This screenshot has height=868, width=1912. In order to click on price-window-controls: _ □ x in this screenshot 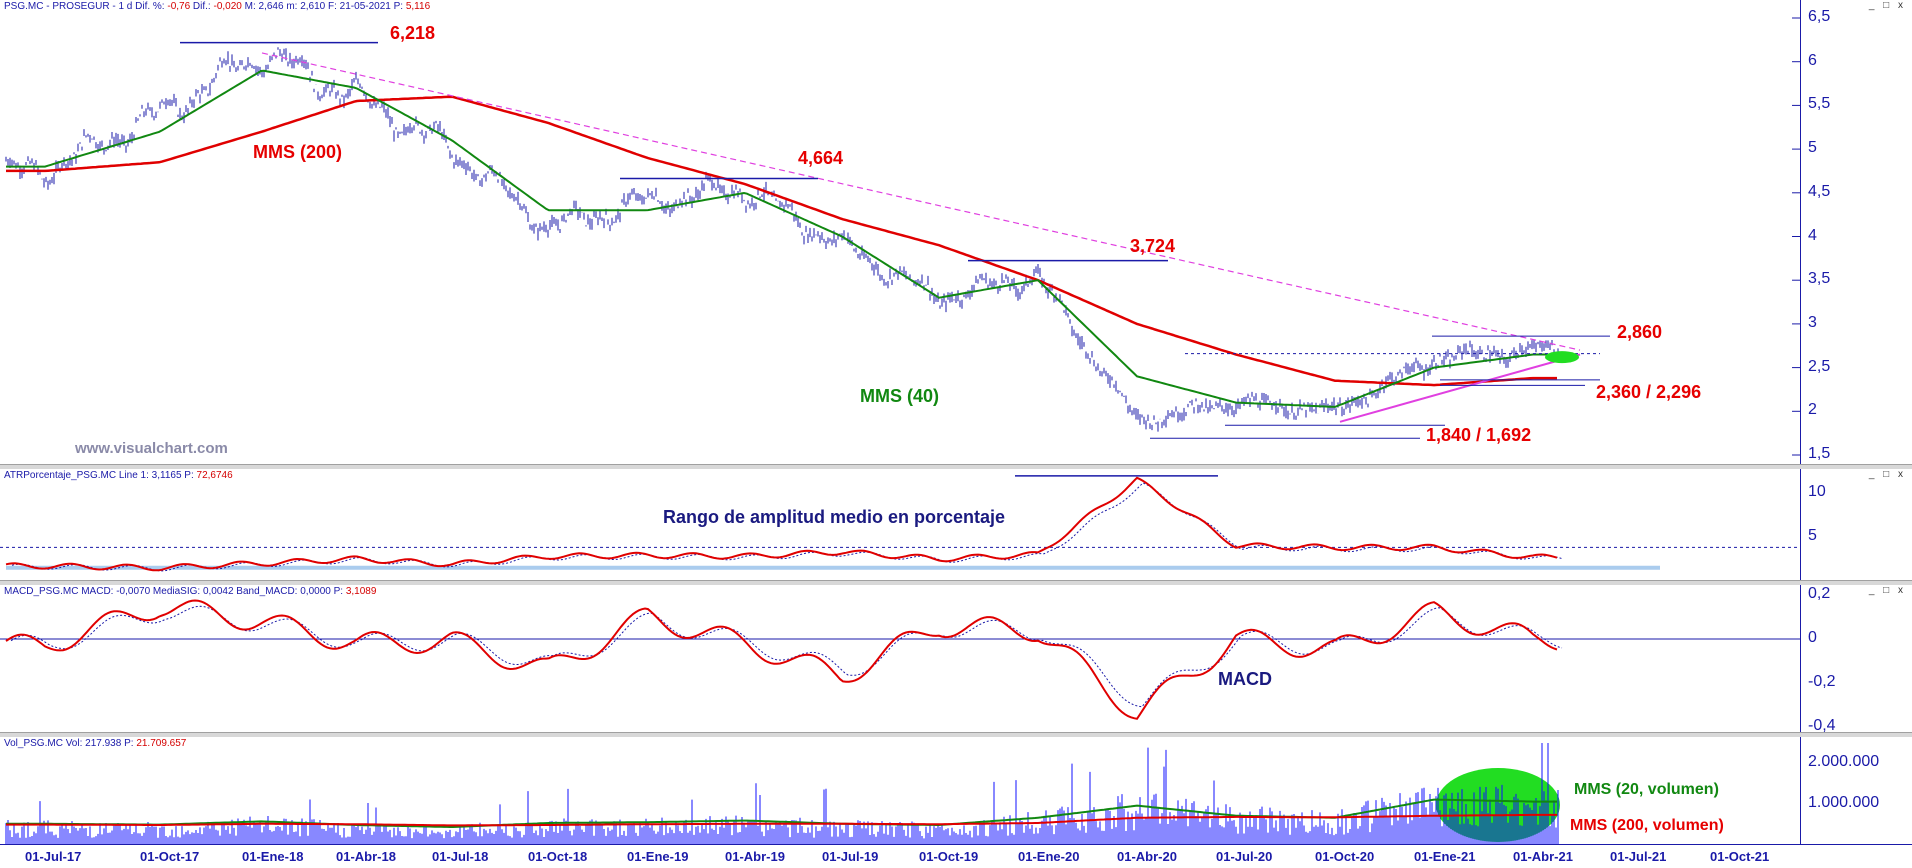, I will do `click(1887, 5)`.